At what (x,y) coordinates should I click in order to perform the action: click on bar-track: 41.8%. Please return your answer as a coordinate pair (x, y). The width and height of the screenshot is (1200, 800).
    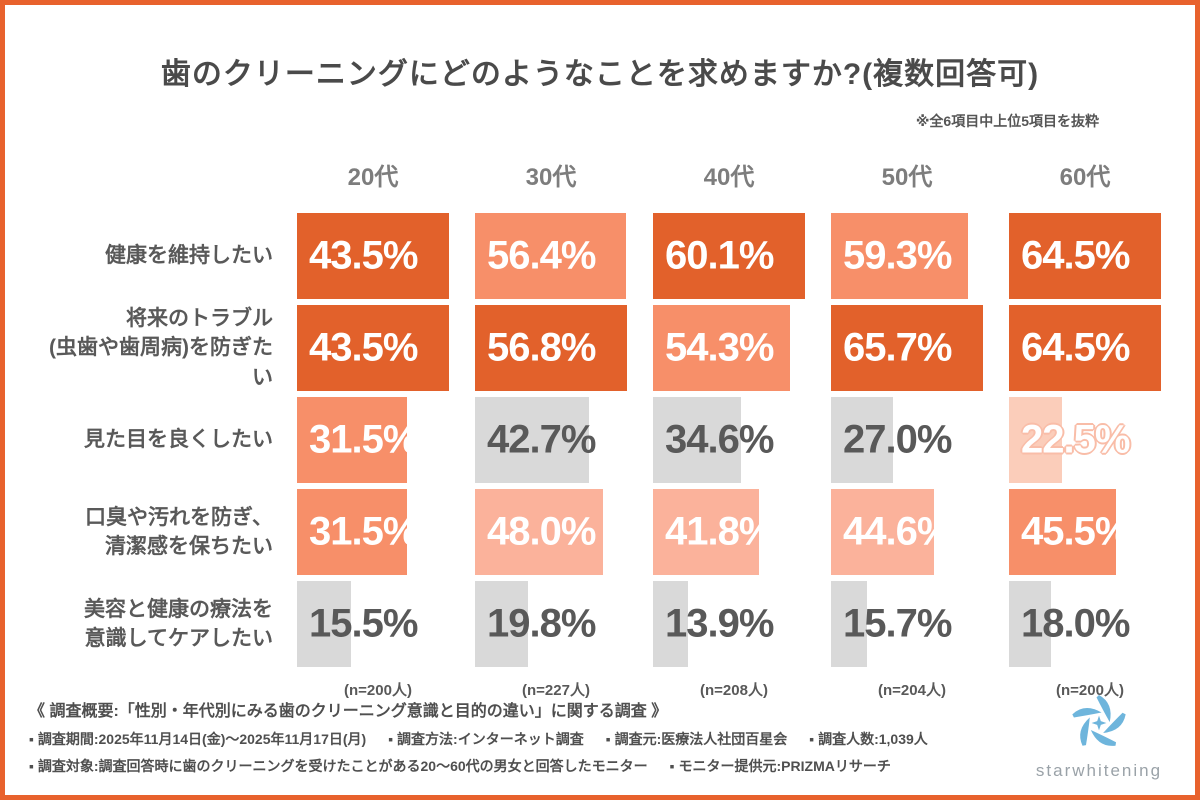
    Looking at the image, I should click on (729, 532).